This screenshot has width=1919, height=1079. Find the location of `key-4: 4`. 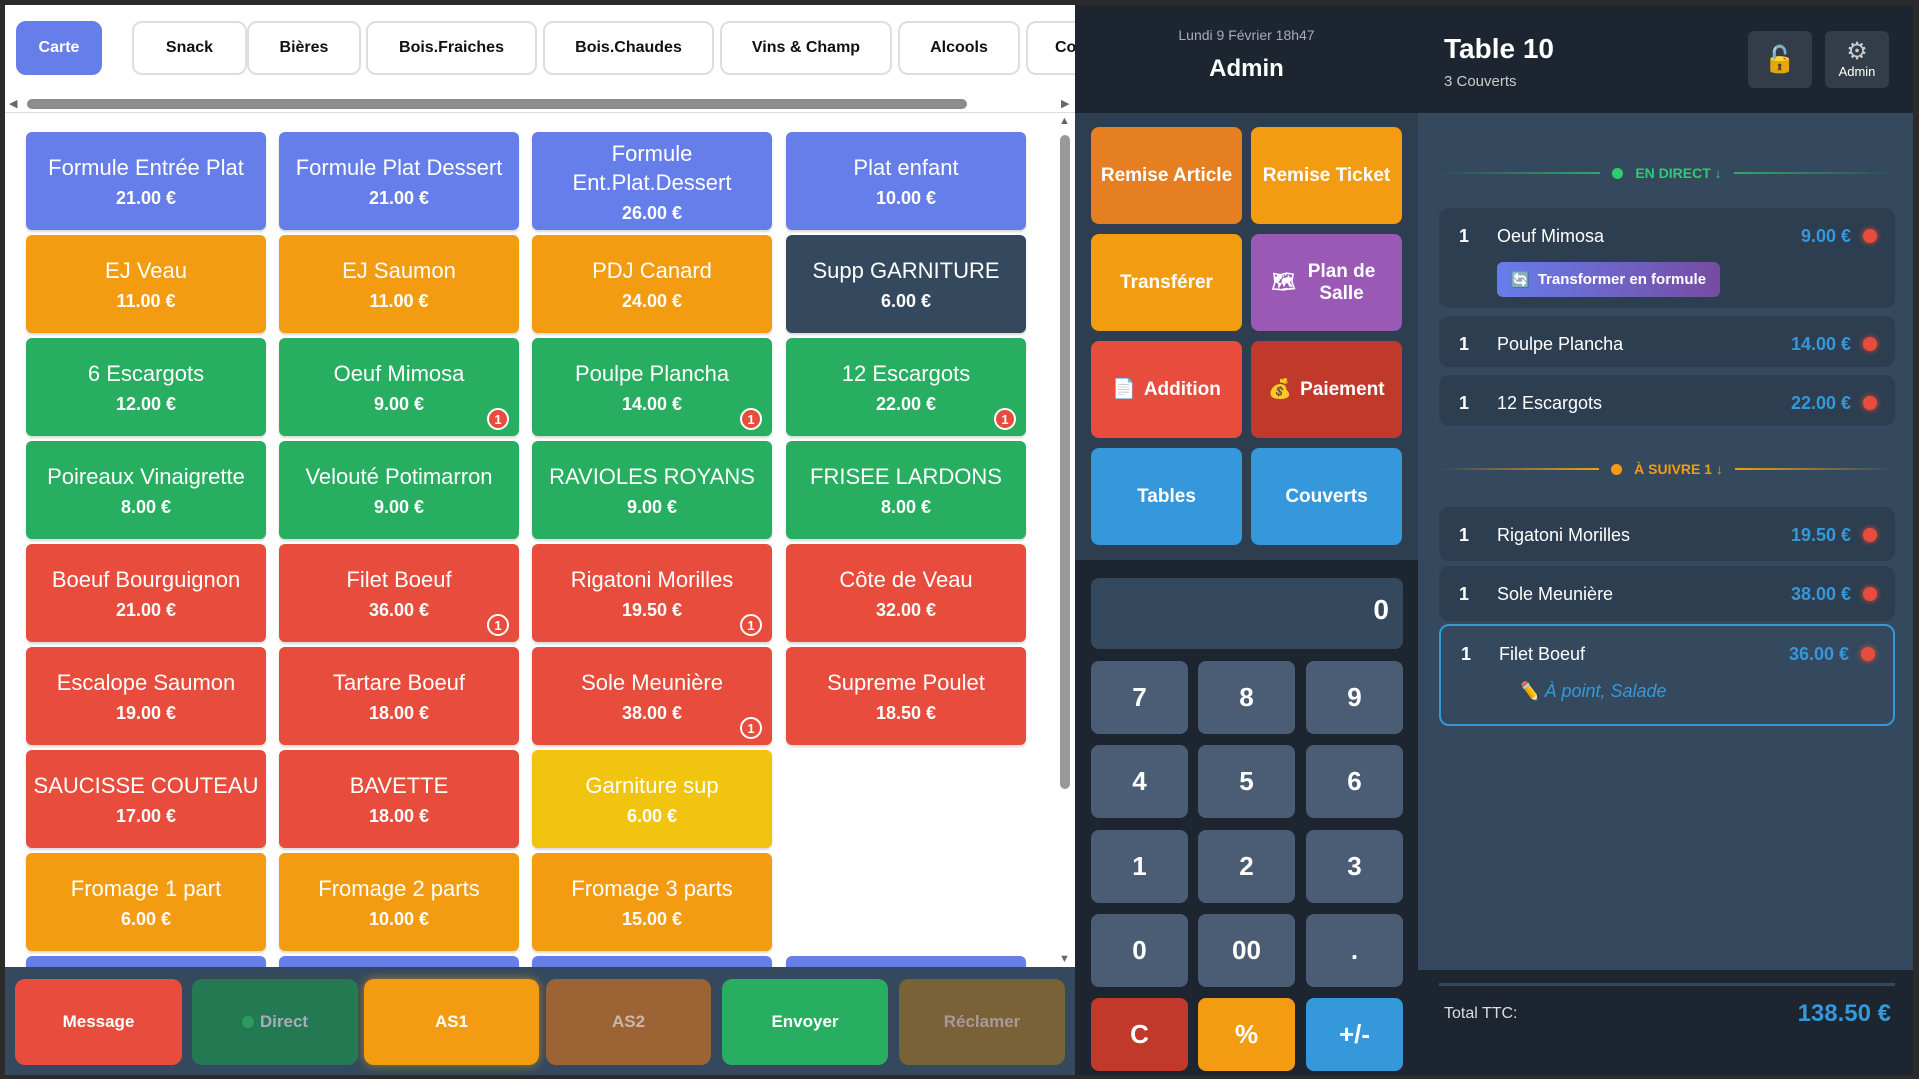

key-4: 4 is located at coordinates (1139, 781).